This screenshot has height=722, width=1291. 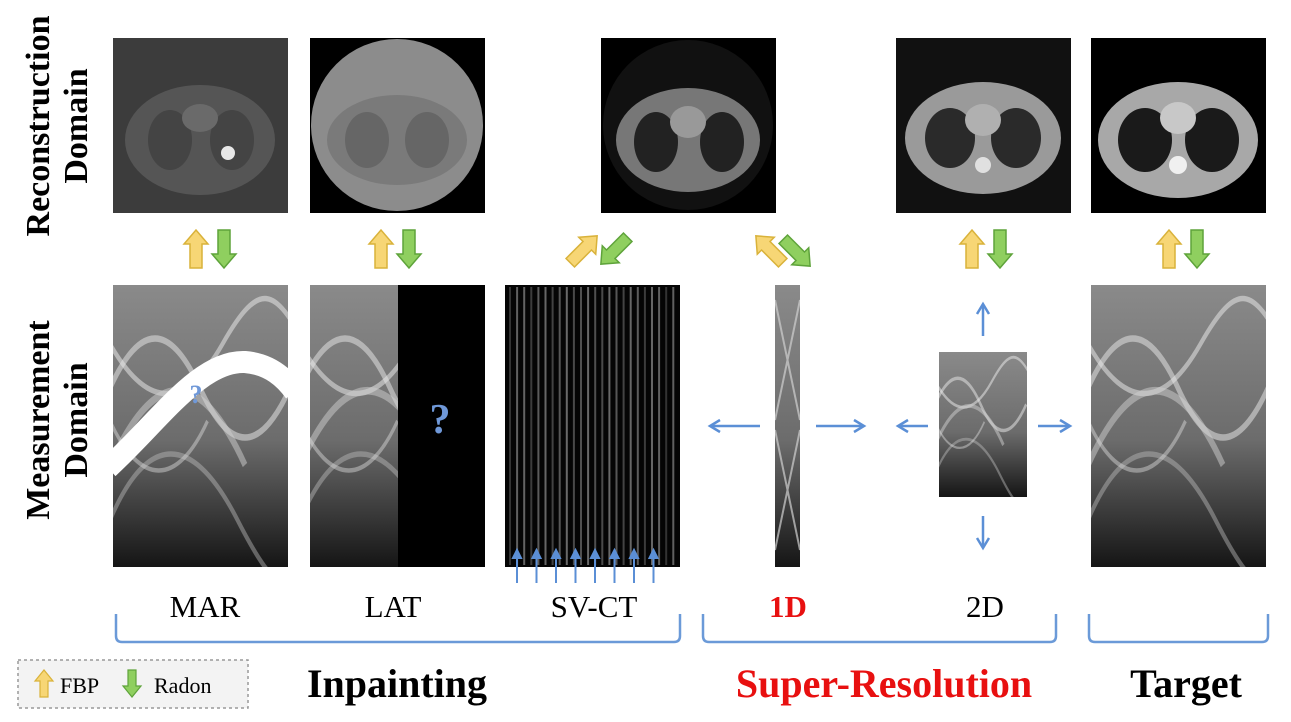 What do you see at coordinates (79, 685) in the screenshot?
I see `fbp-legend-label: FBP` at bounding box center [79, 685].